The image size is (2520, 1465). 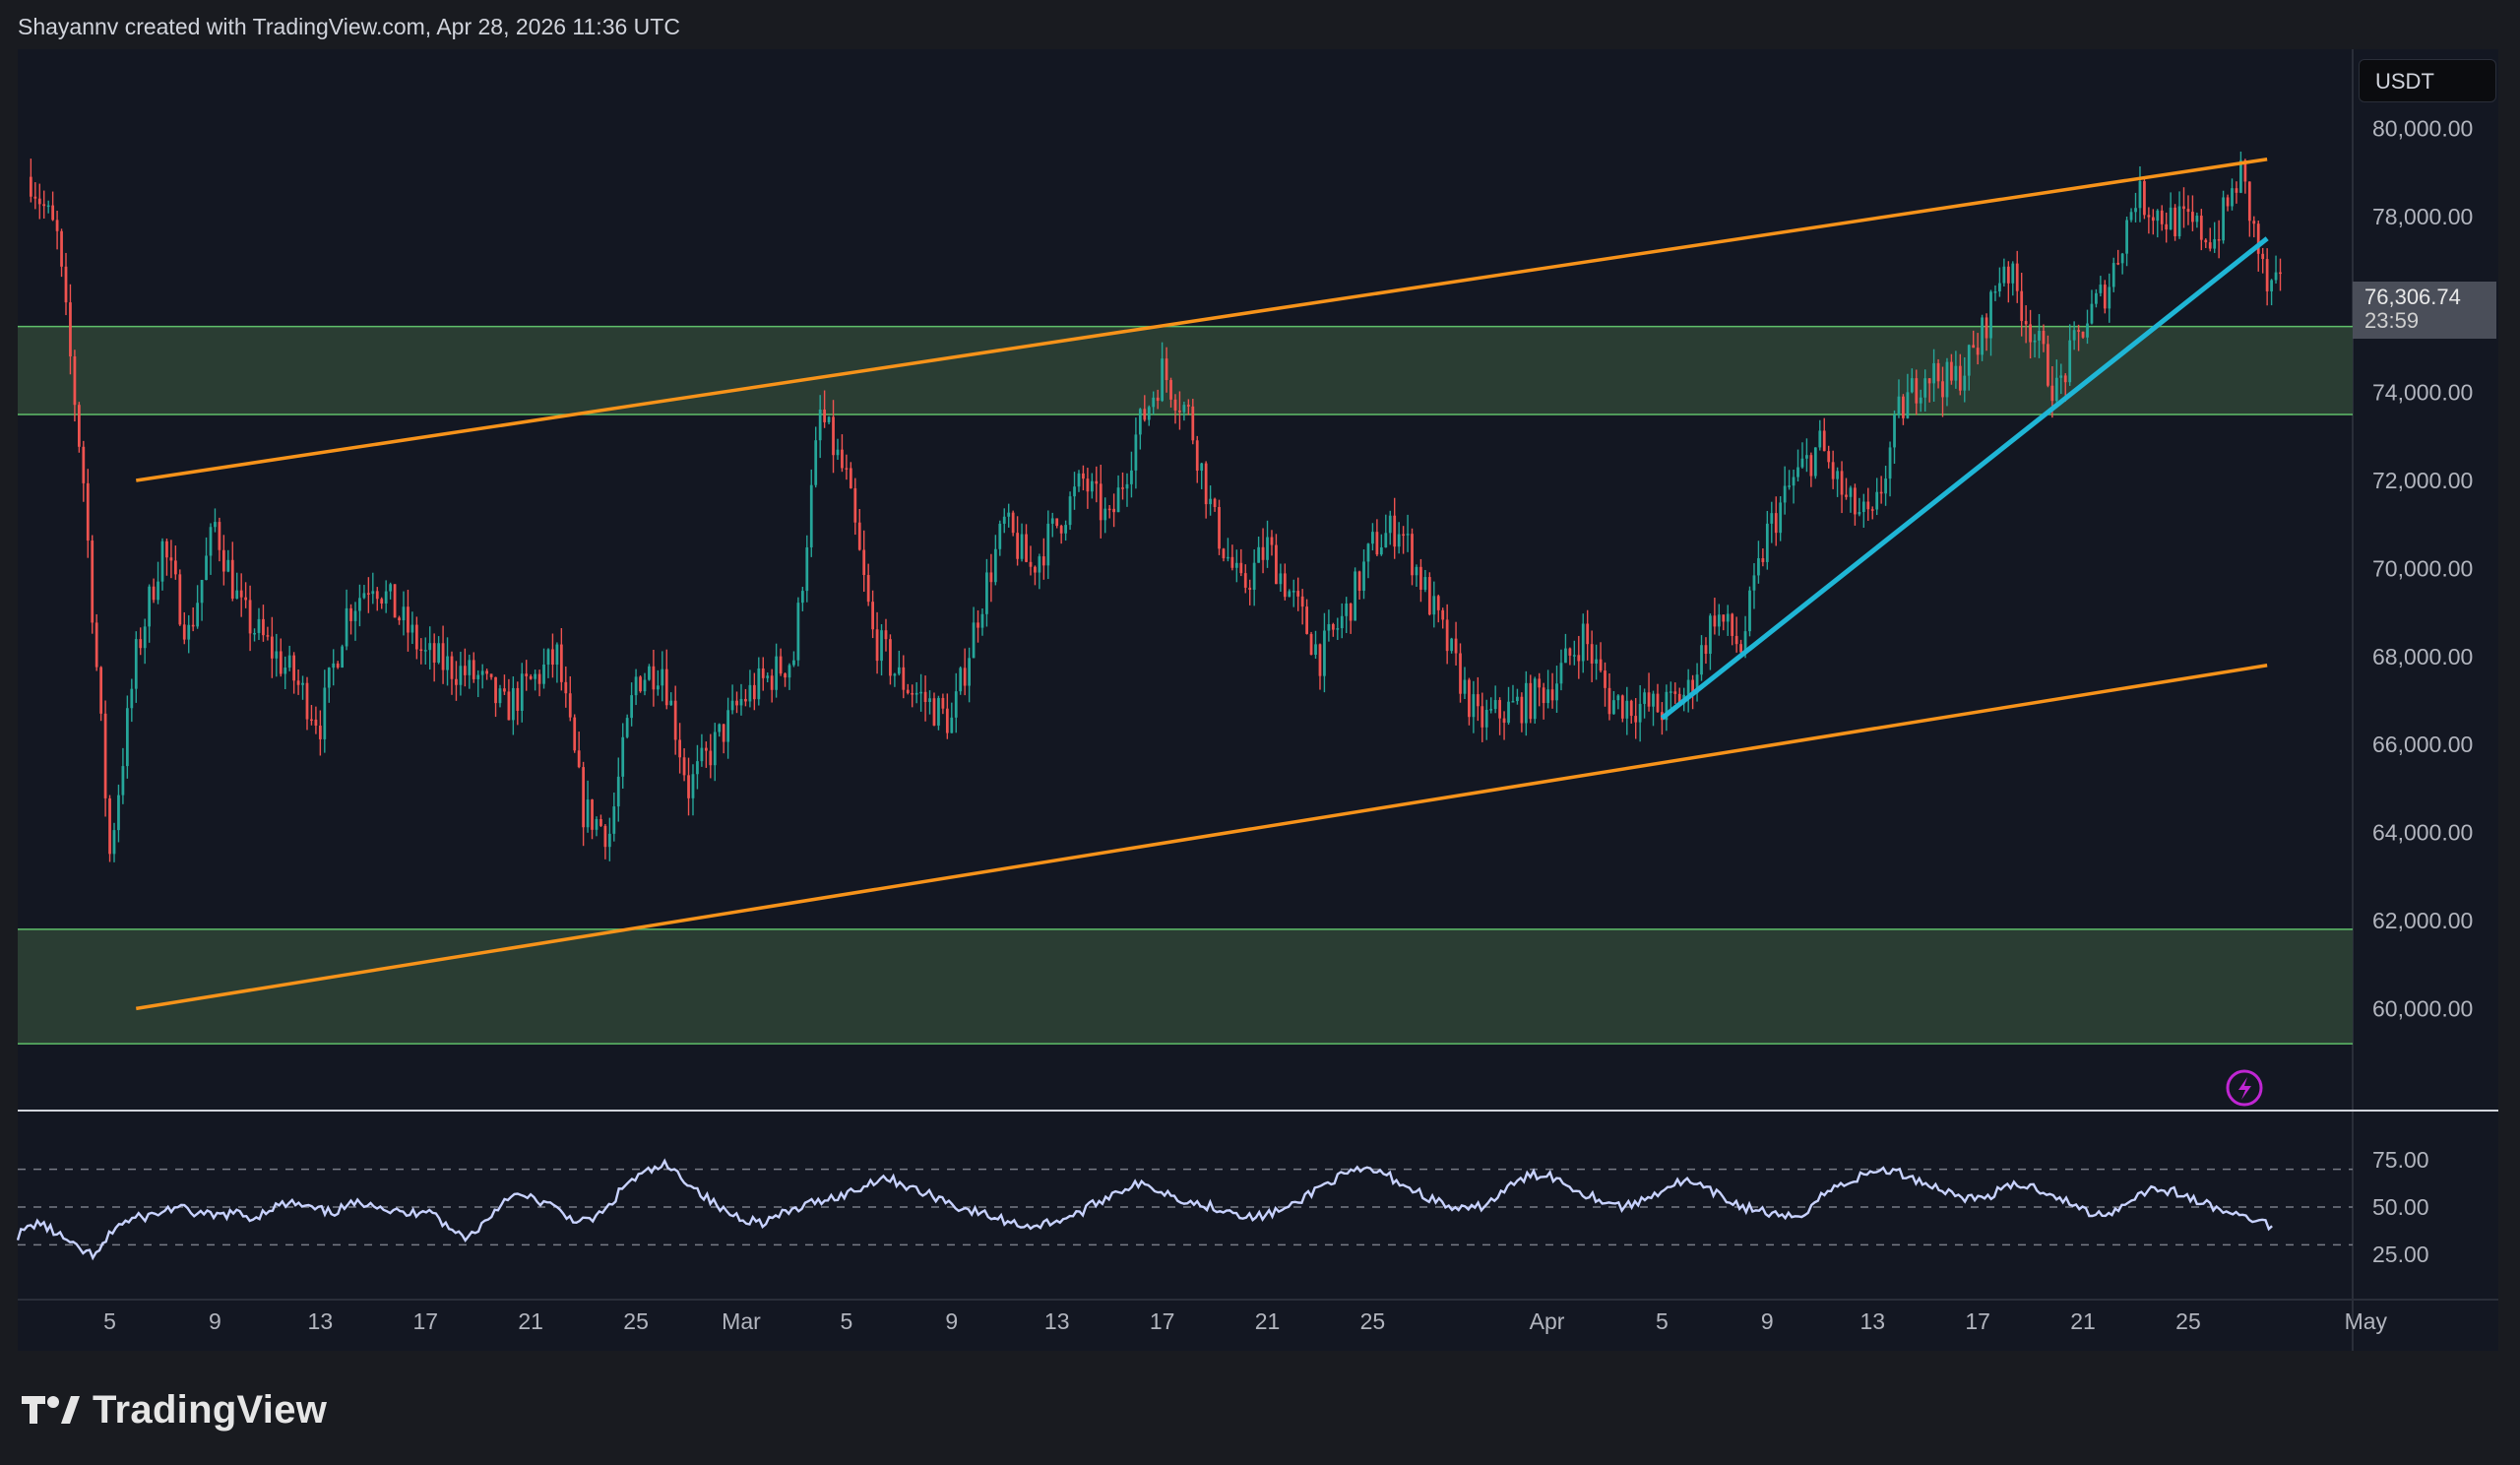 What do you see at coordinates (2422, 393) in the screenshot?
I see `price-tick-label: 74,000.00` at bounding box center [2422, 393].